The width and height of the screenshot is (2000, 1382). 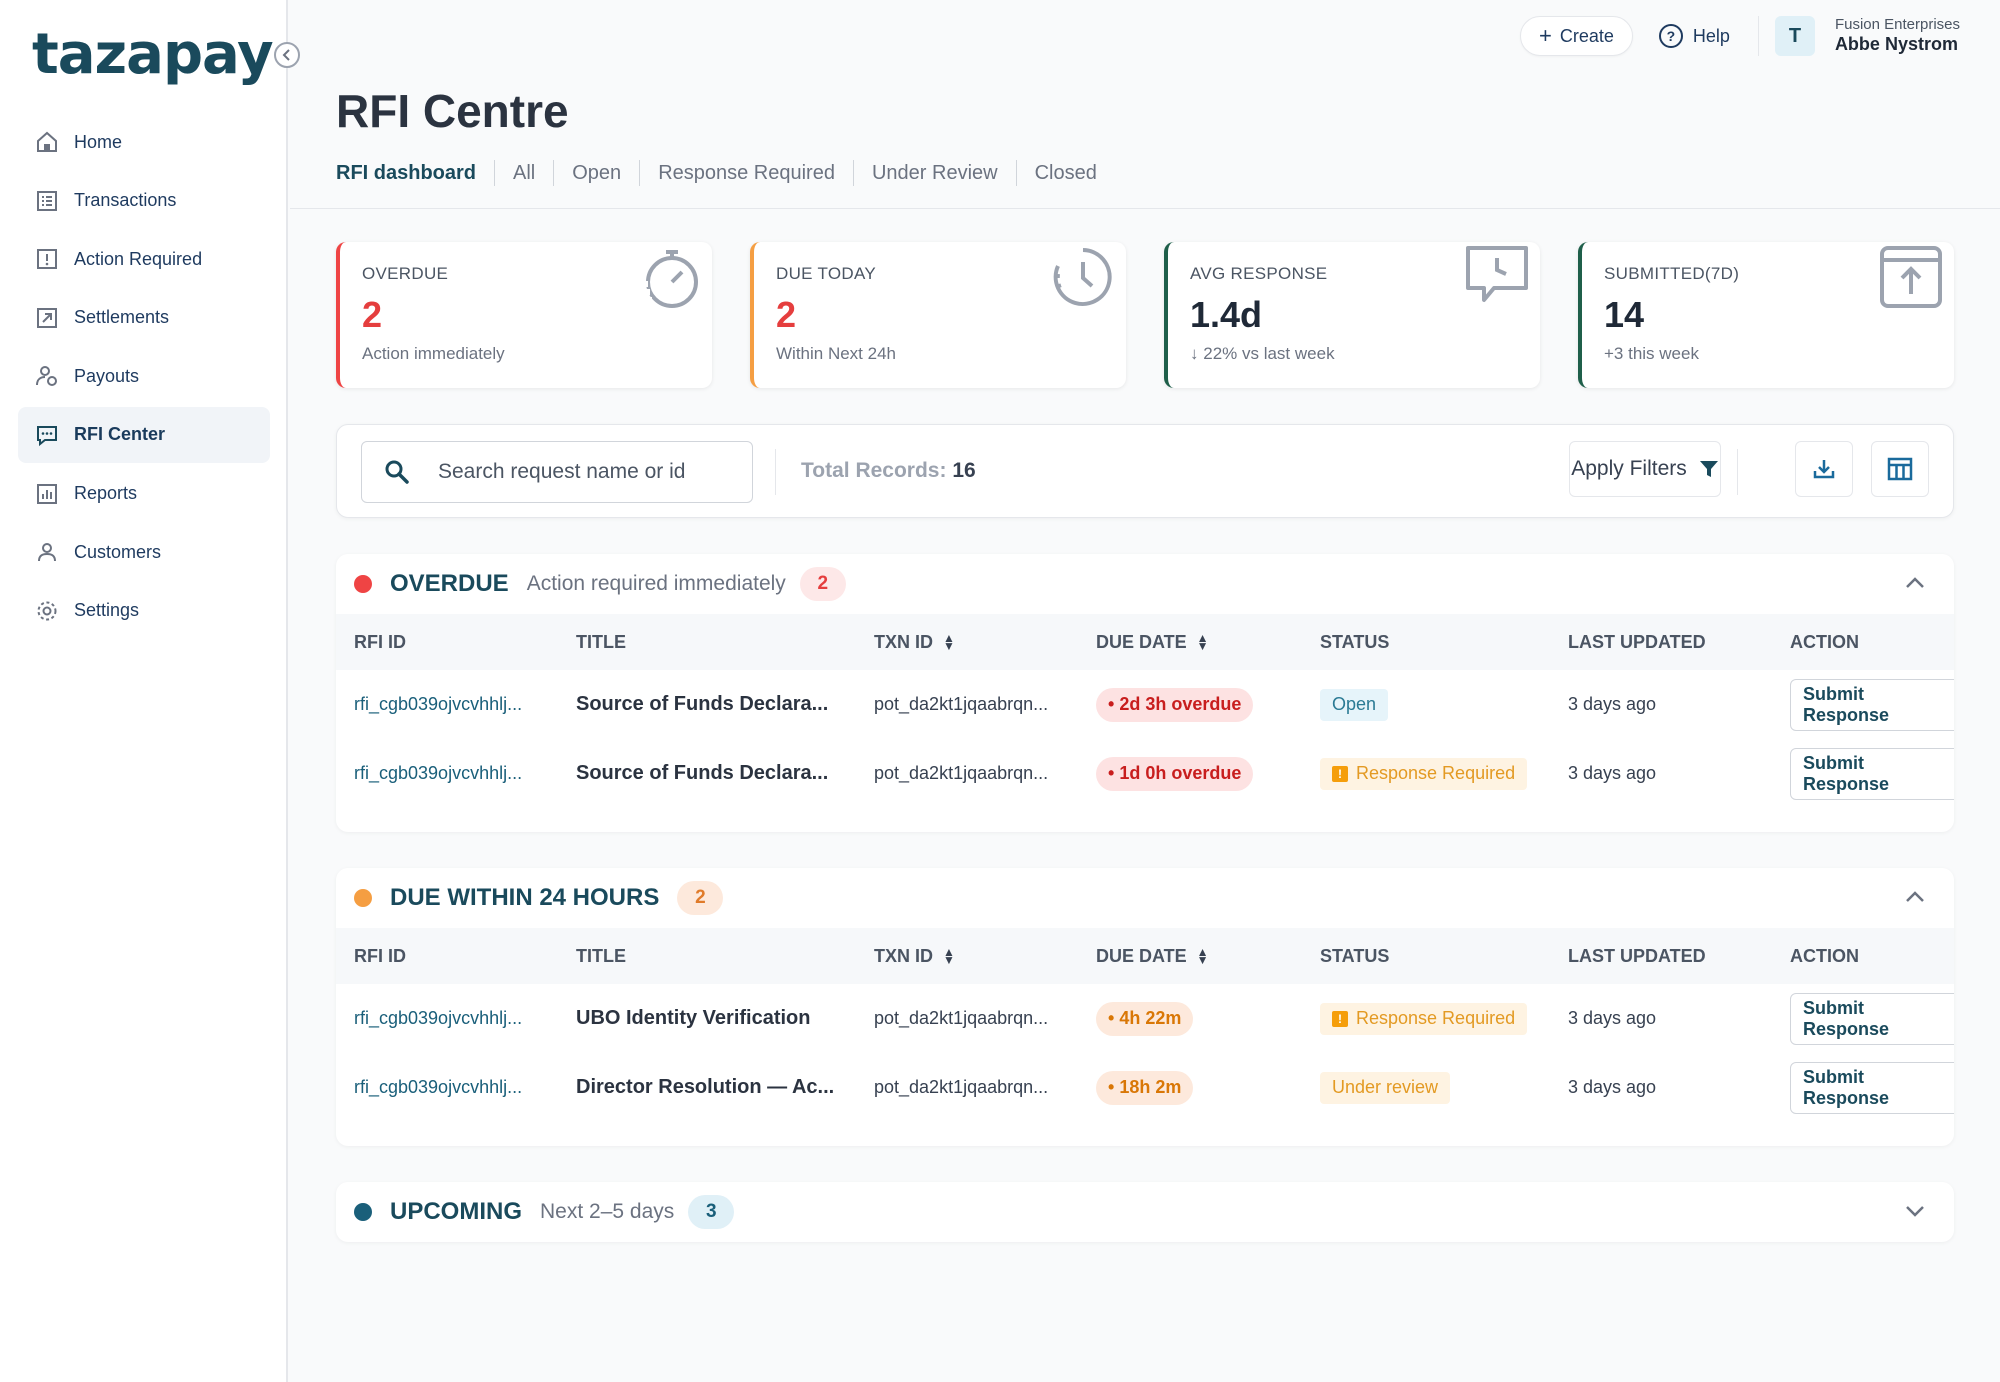 What do you see at coordinates (1202, 956) in the screenshot?
I see `sort-icon: ▲ ▼` at bounding box center [1202, 956].